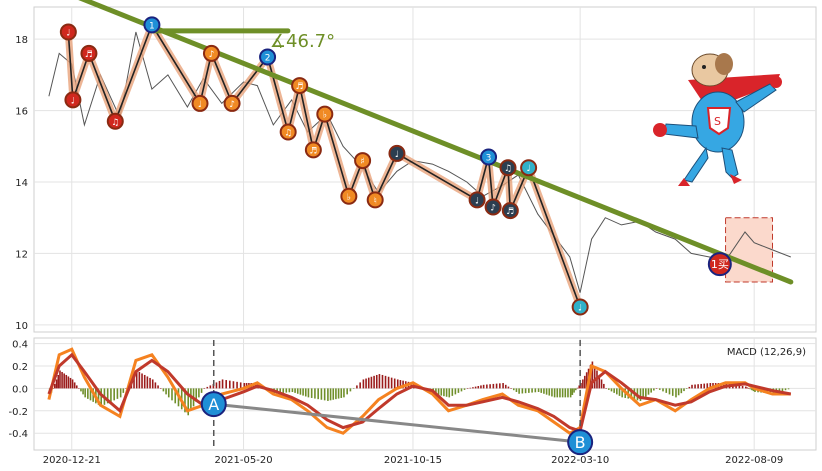  I want to click on divergence-point, so click(580, 442).